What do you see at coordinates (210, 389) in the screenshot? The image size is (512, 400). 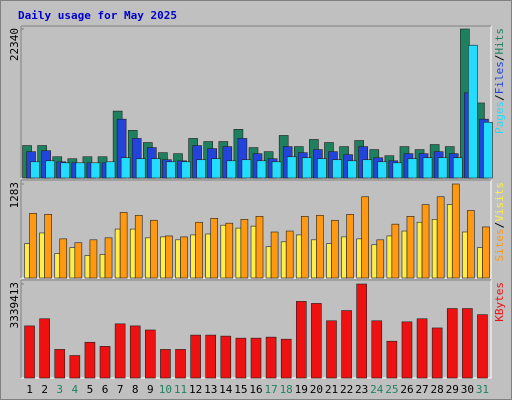 I see `x-tick-label: 13` at bounding box center [210, 389].